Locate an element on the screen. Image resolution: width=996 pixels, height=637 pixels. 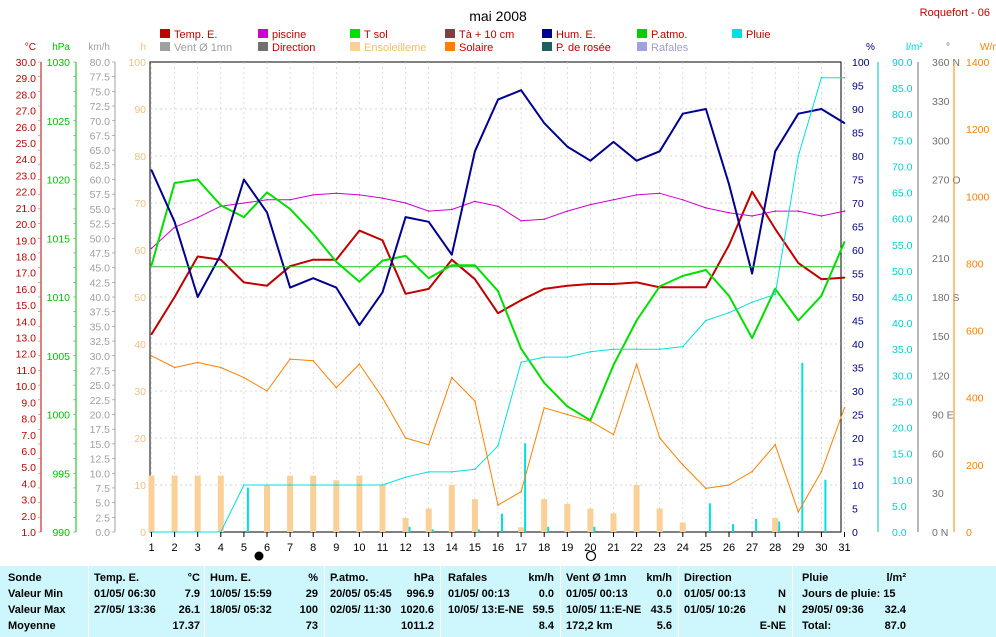
axis-tick-label: 1005 is located at coordinates (59, 357).